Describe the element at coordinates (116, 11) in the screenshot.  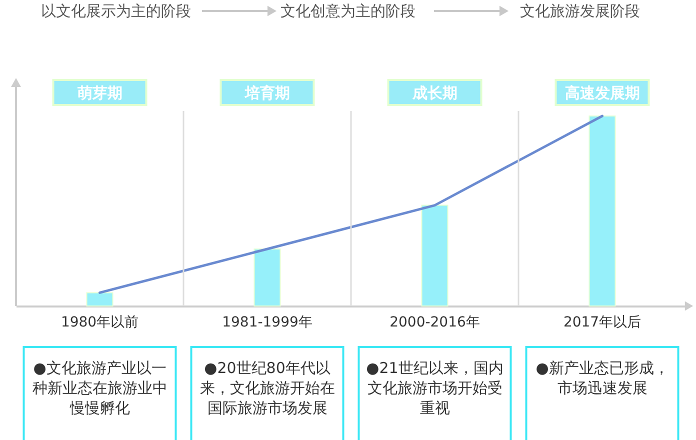
I see `text: 以文化展示为主的阶段` at that location.